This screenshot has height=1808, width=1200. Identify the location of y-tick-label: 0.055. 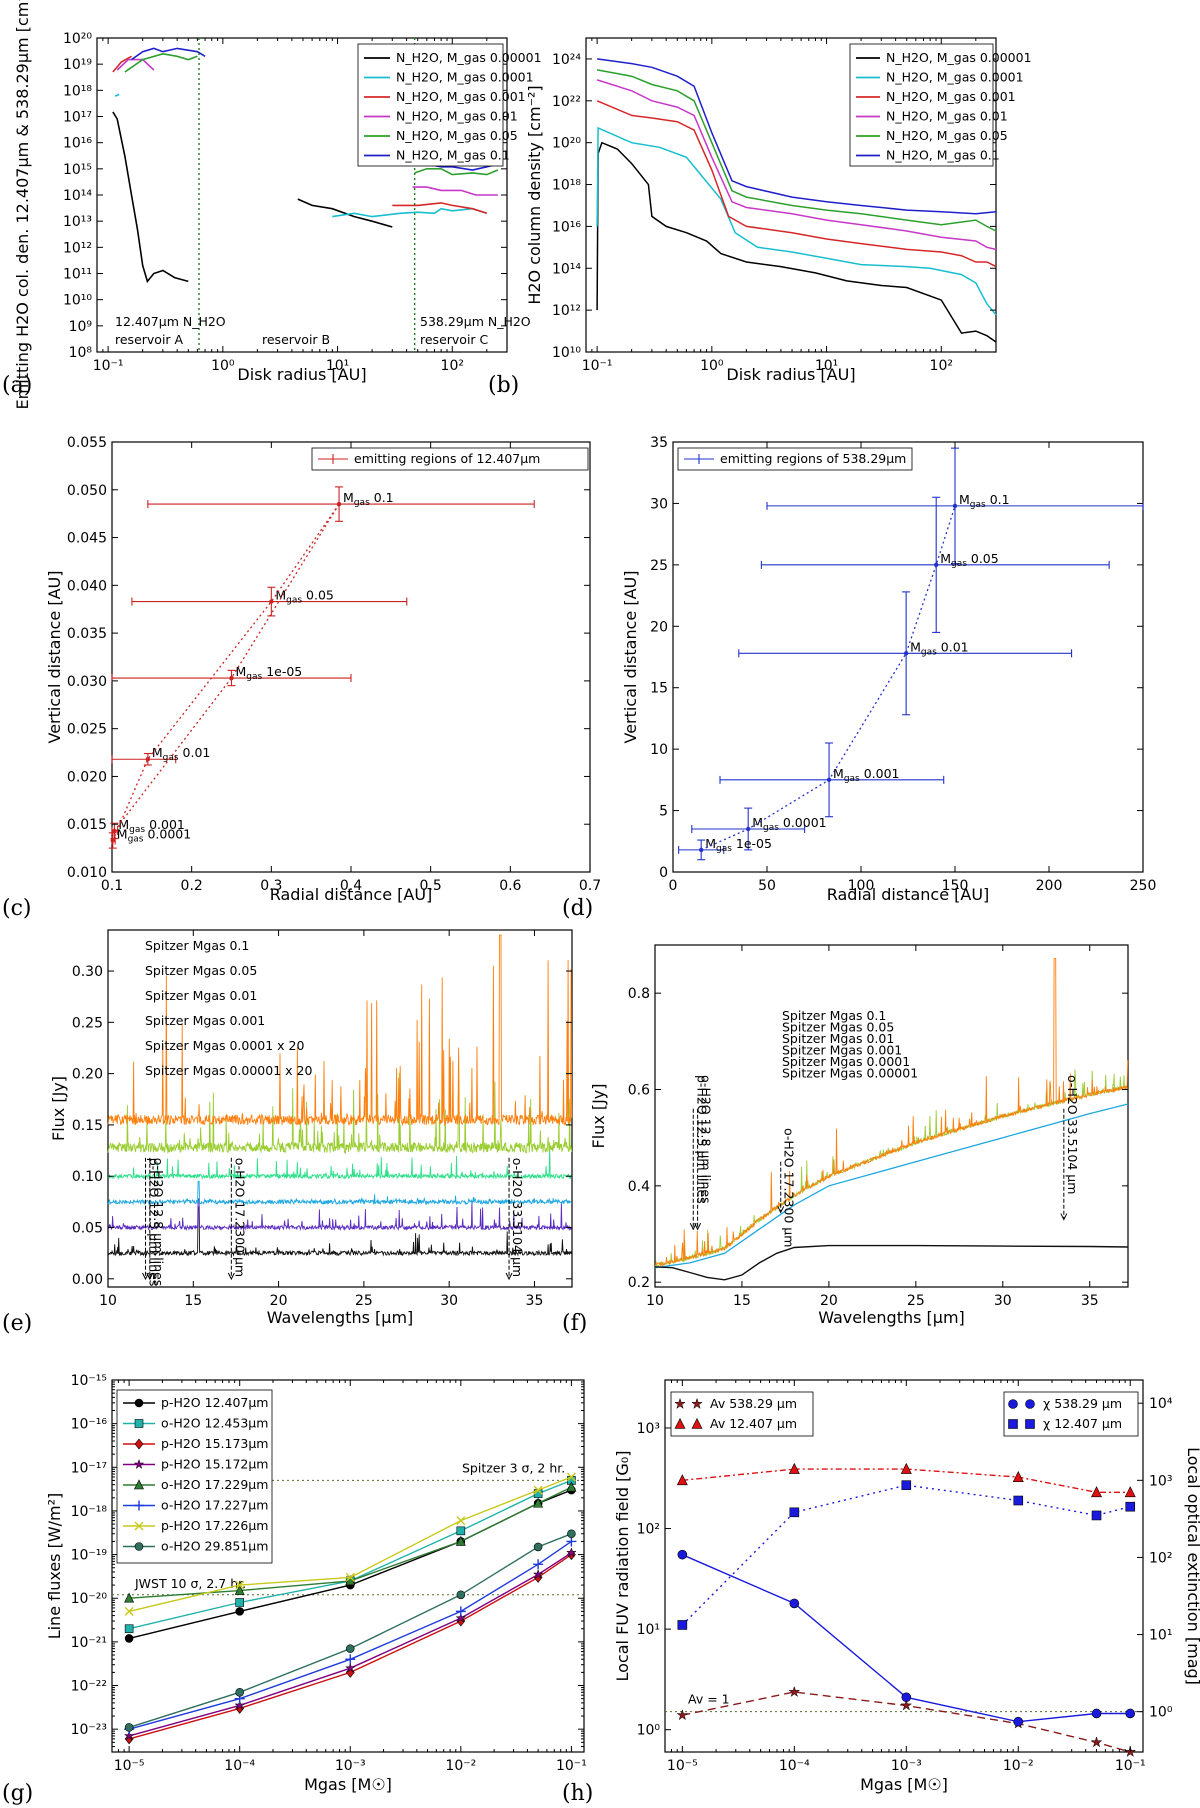
(87, 443).